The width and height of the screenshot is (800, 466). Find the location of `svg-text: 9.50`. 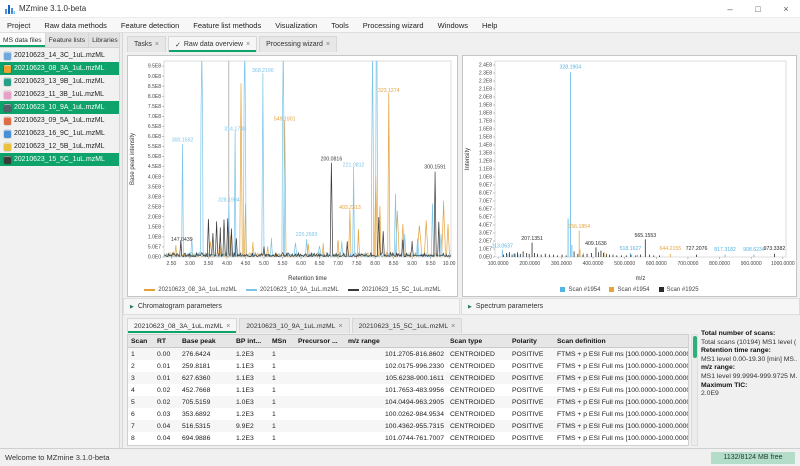

svg-text: 9.50 is located at coordinates (431, 264).